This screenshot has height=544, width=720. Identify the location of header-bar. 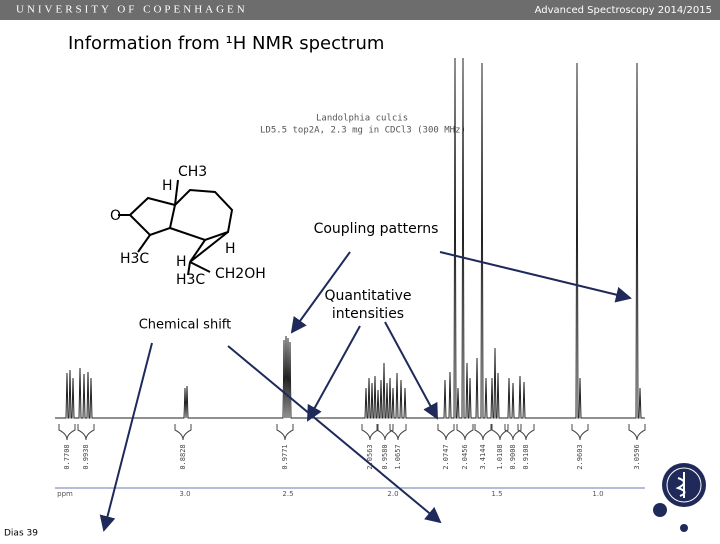
(360, 10).